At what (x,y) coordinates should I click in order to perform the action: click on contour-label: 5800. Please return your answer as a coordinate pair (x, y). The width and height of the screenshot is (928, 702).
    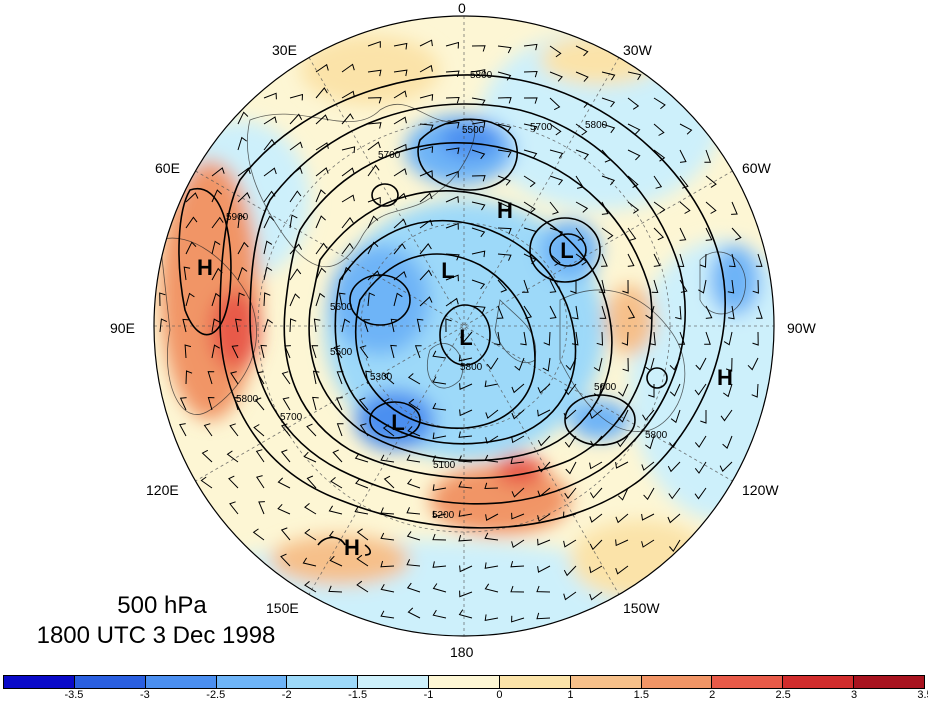
    Looking at the image, I should click on (471, 367).